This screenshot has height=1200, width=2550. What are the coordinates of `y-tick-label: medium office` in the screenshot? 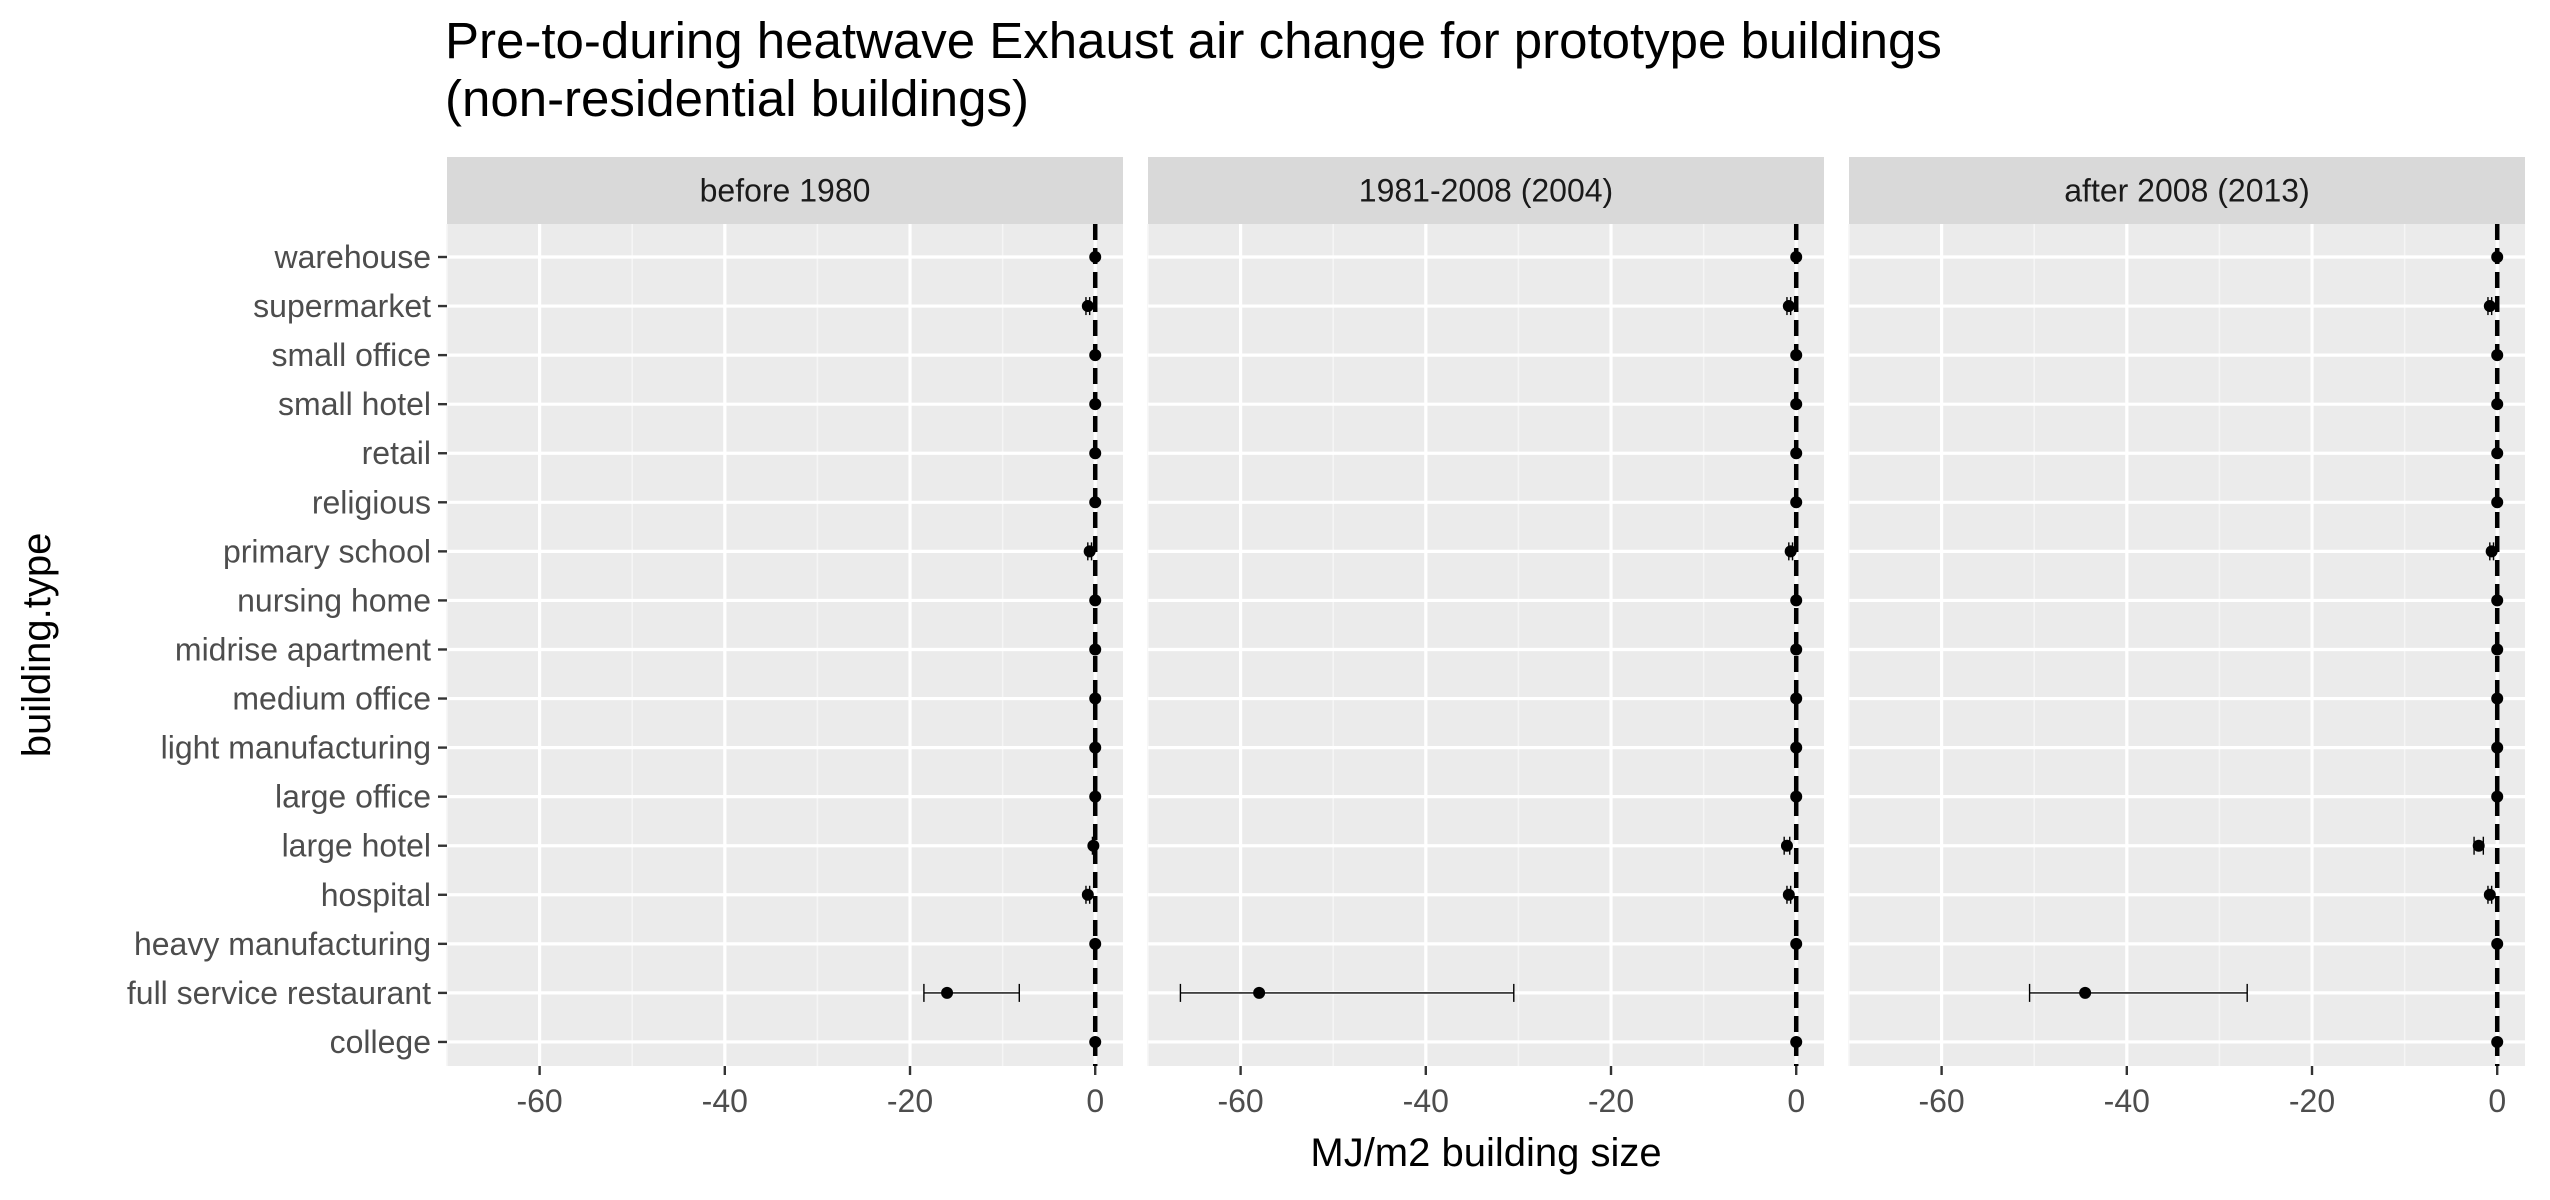 It's located at (331, 699).